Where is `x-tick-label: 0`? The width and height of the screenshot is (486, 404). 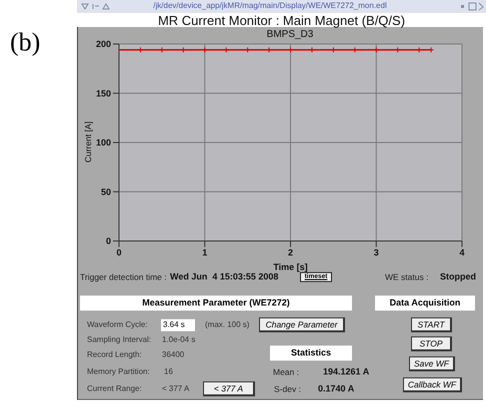 x-tick-label: 0 is located at coordinates (119, 252).